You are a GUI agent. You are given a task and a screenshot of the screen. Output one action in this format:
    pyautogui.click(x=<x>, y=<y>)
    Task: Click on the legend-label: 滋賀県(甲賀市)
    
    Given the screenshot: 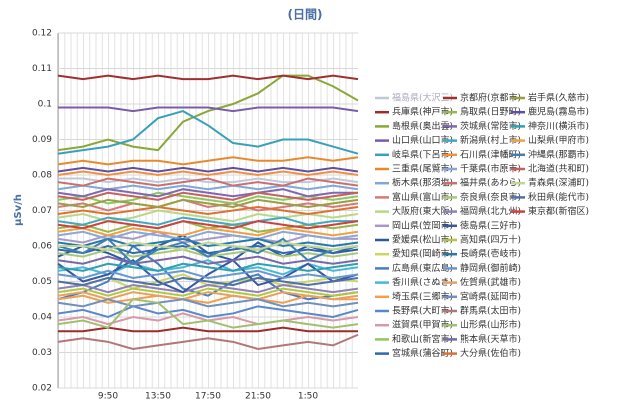 What is the action you would take?
    pyautogui.click(x=422, y=325)
    